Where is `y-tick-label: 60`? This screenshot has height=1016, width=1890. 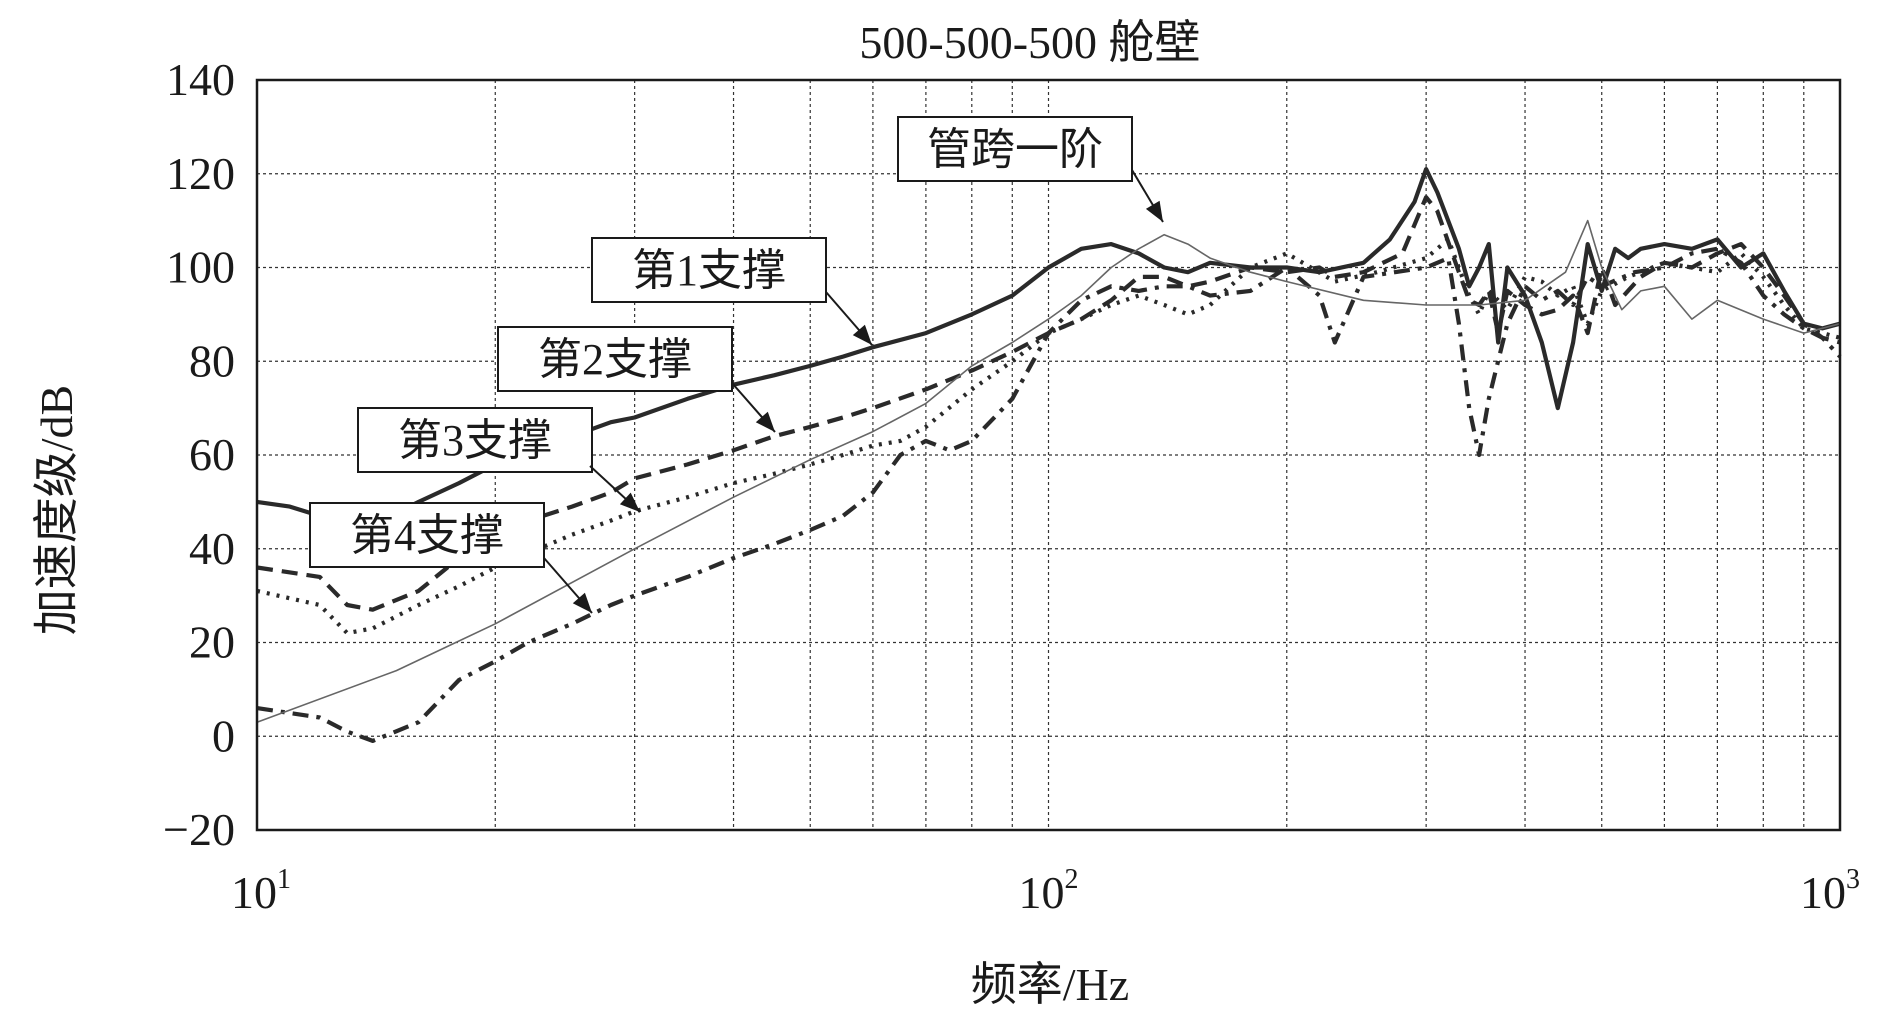
y-tick-label: 60 is located at coordinates (212, 454).